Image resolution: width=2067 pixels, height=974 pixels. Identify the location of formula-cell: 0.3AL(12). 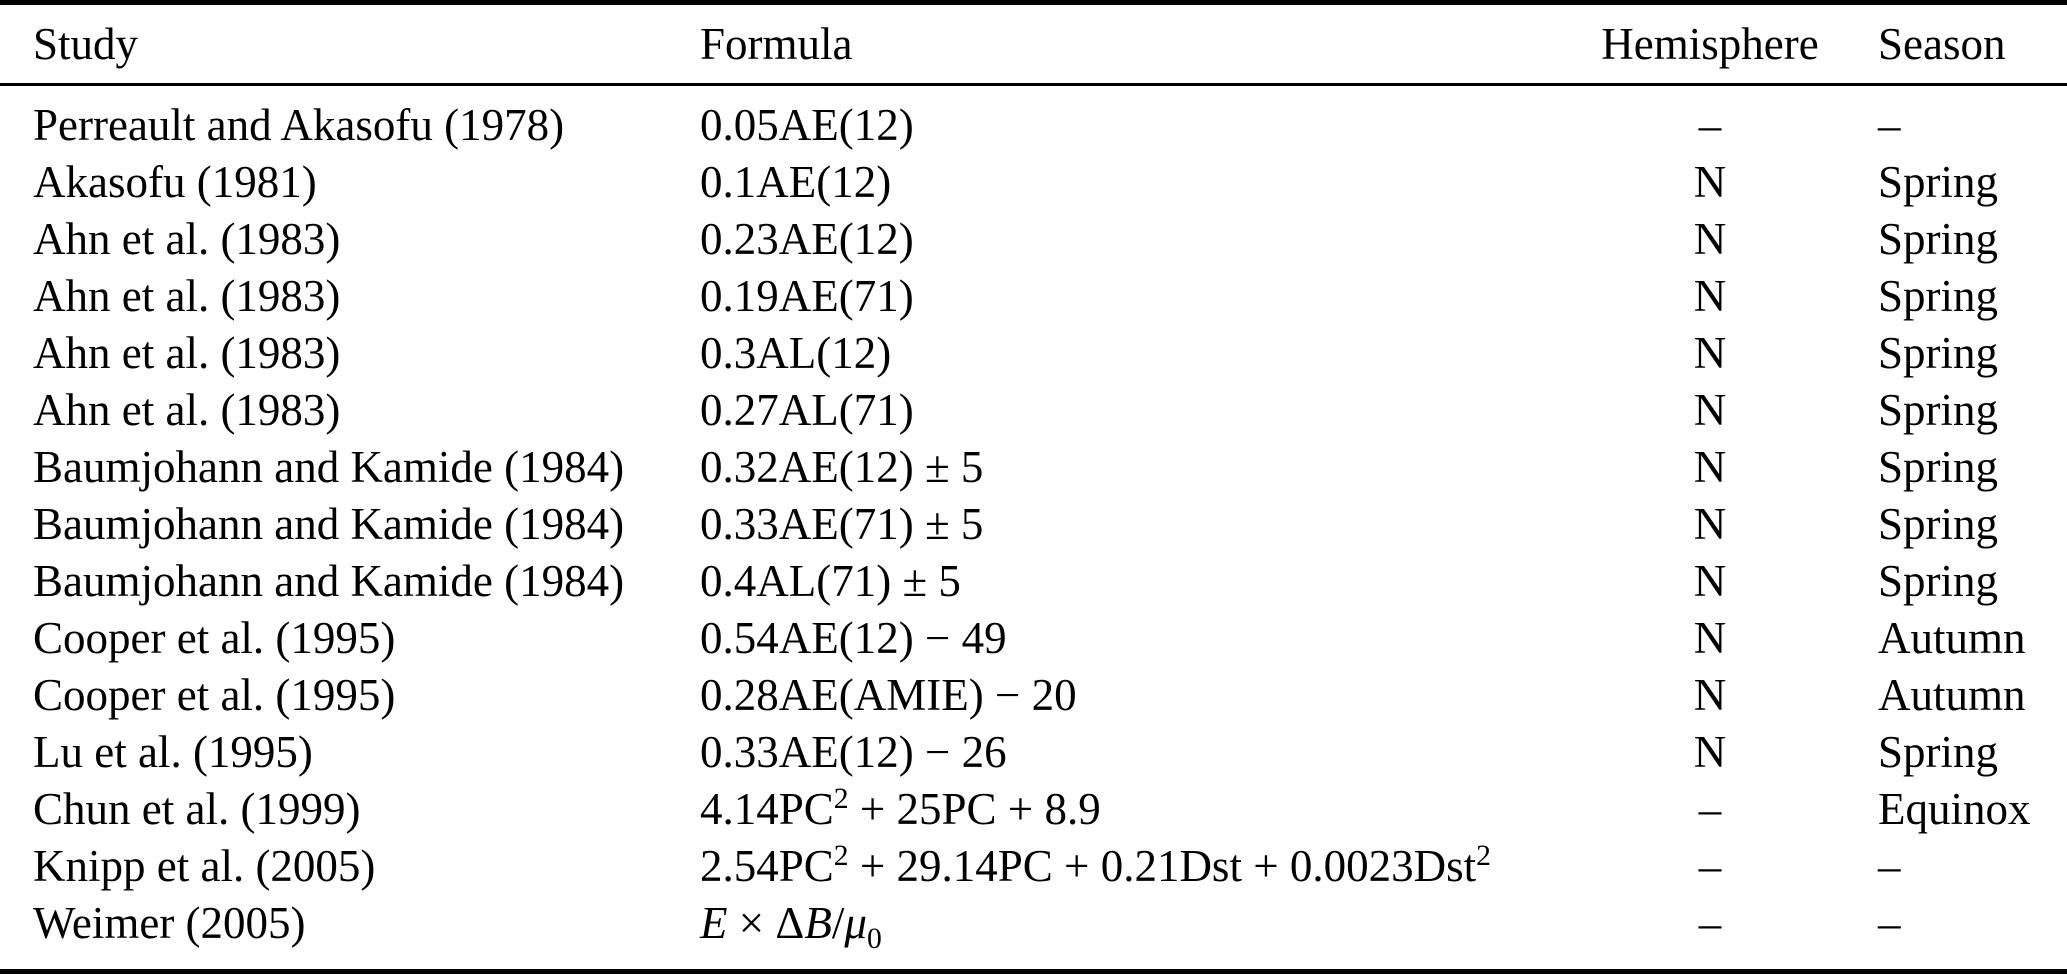
(796, 352).